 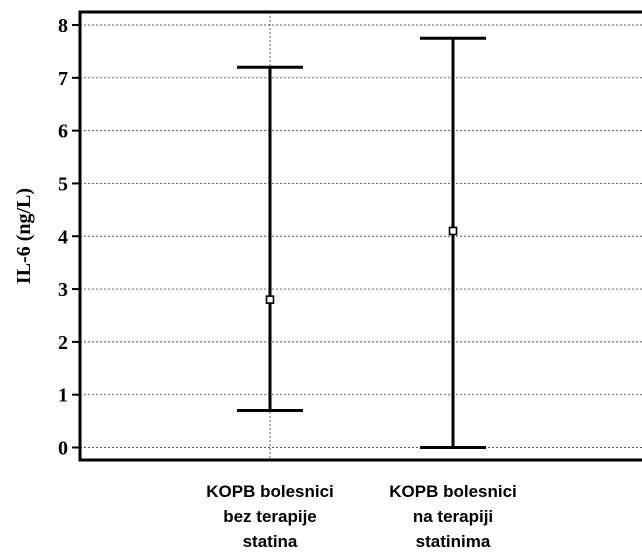 I want to click on category-label-line: statinima, so click(x=453, y=541).